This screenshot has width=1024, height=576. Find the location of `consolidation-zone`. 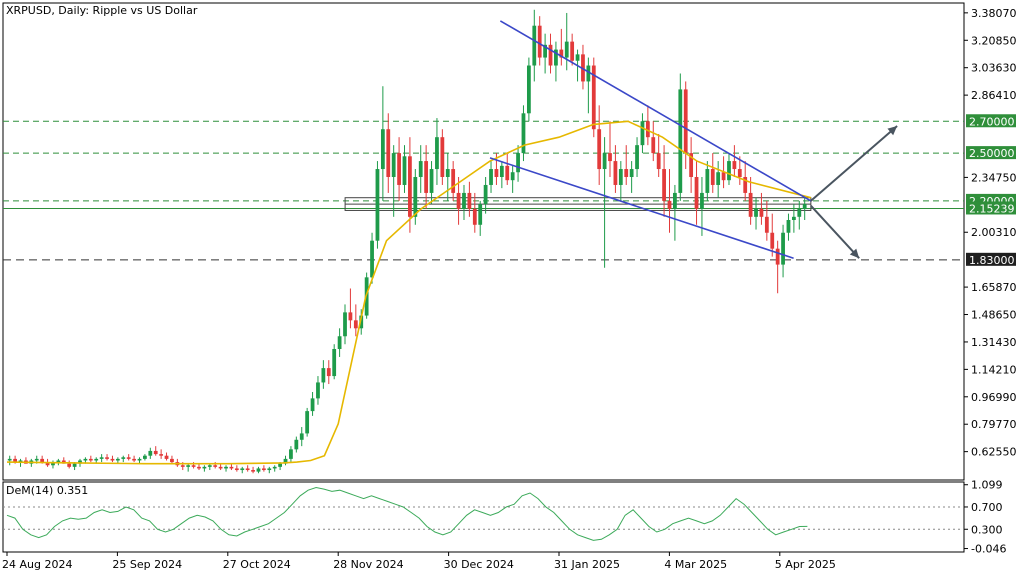

consolidation-zone is located at coordinates (578, 204).